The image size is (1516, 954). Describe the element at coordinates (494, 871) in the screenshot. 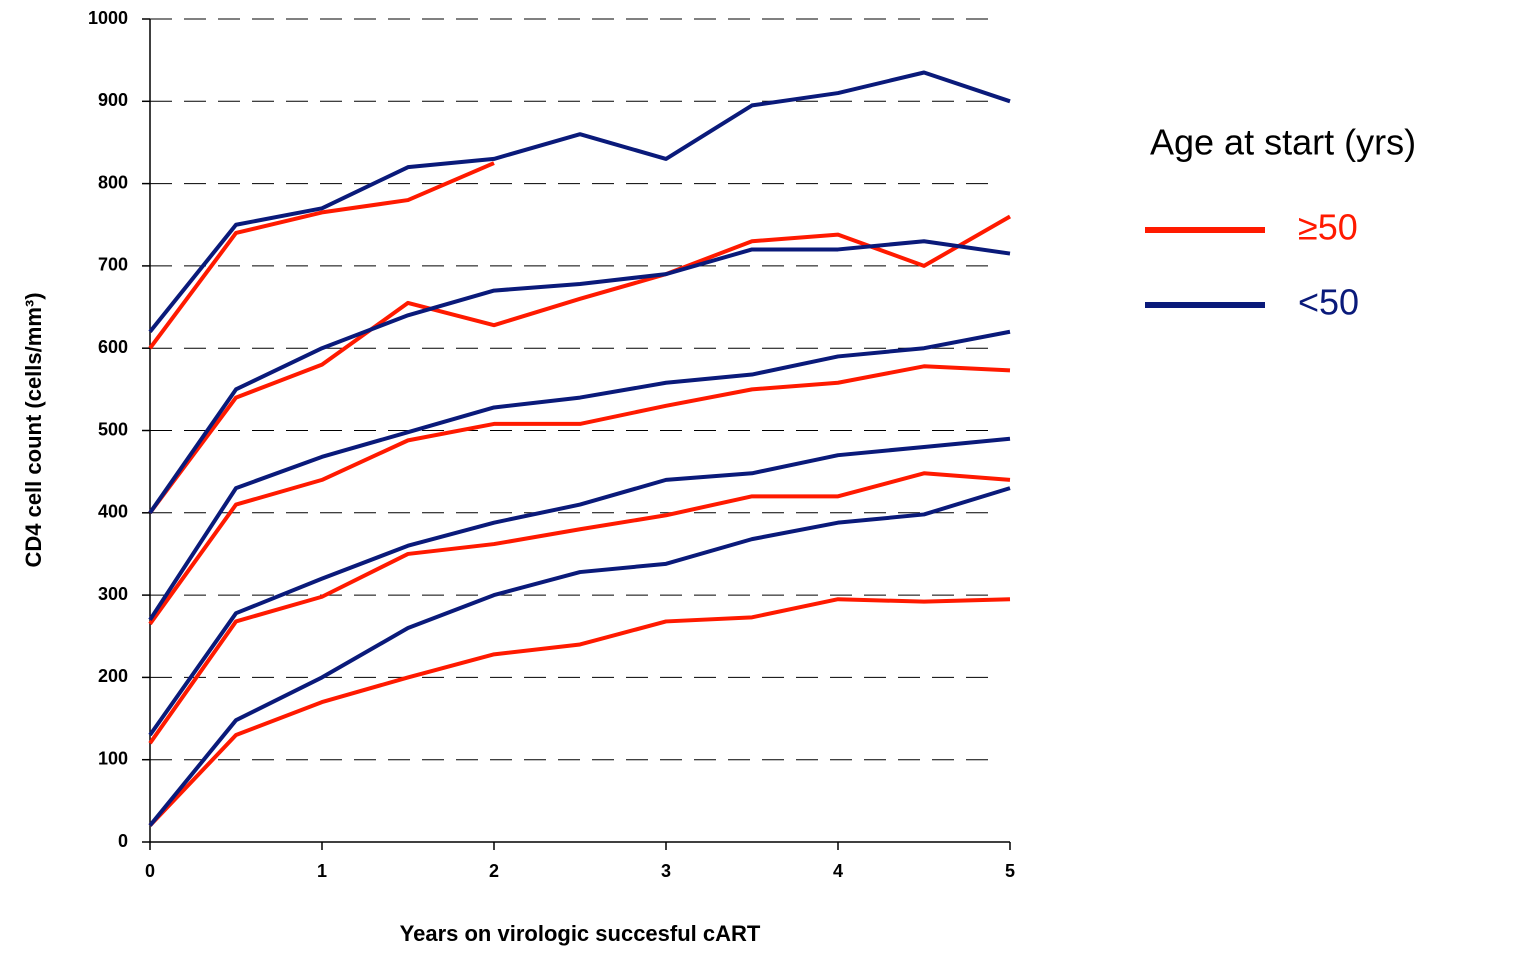

I see `x-tick-label: 2` at that location.